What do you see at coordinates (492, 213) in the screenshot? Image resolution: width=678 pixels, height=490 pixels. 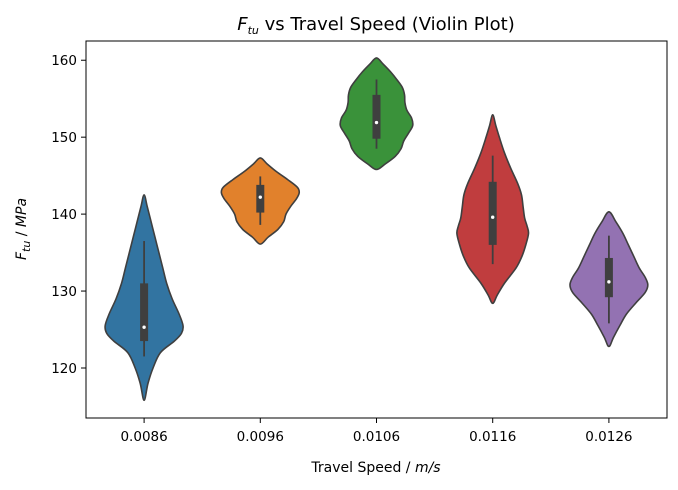 I see `iqr-box-0.0116` at bounding box center [492, 213].